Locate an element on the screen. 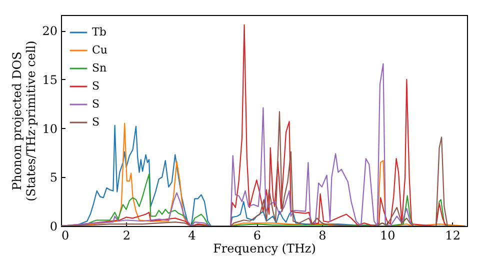  y-tick-label: 0 is located at coordinates (54, 227).